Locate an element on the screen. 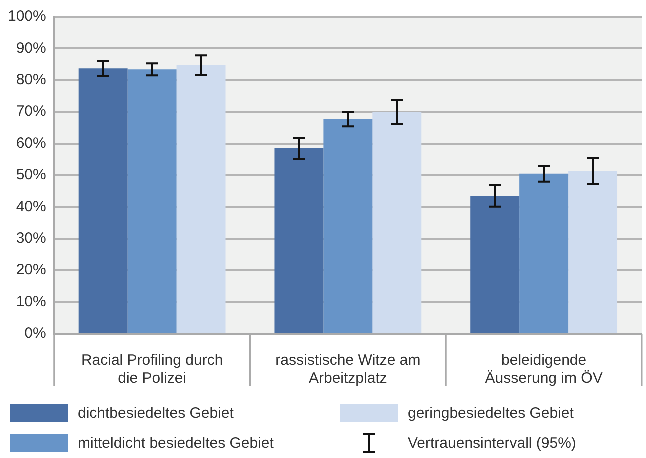 The image size is (646, 458). y-tick-label: 10% is located at coordinates (31, 301).